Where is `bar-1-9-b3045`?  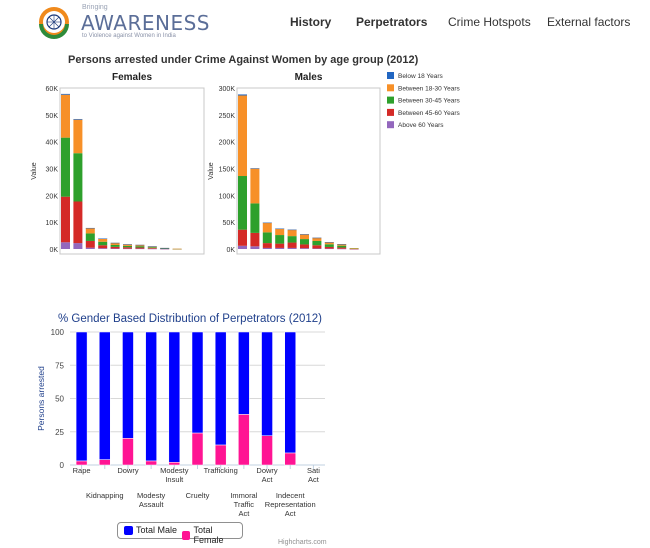 bar-1-9-b3045 is located at coordinates (354, 248).